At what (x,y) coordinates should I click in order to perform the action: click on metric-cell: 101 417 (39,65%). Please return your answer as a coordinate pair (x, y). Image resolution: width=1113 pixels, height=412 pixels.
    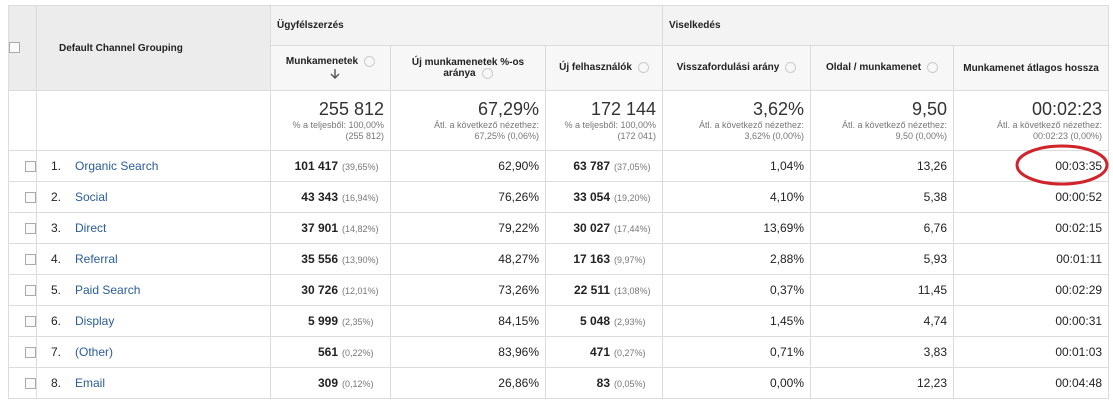
    Looking at the image, I should click on (330, 166).